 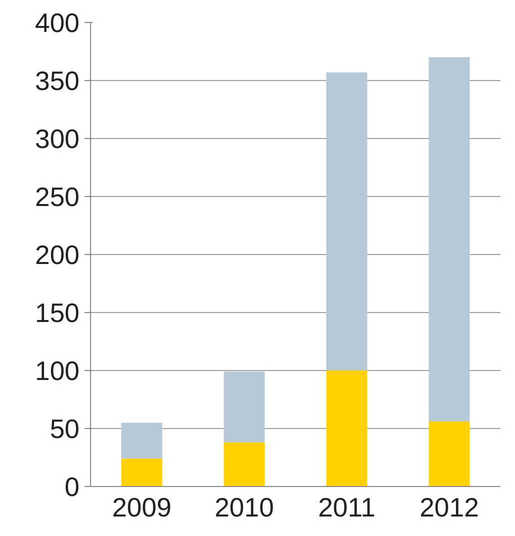 I want to click on y-tick-label: 0, so click(x=72, y=487).